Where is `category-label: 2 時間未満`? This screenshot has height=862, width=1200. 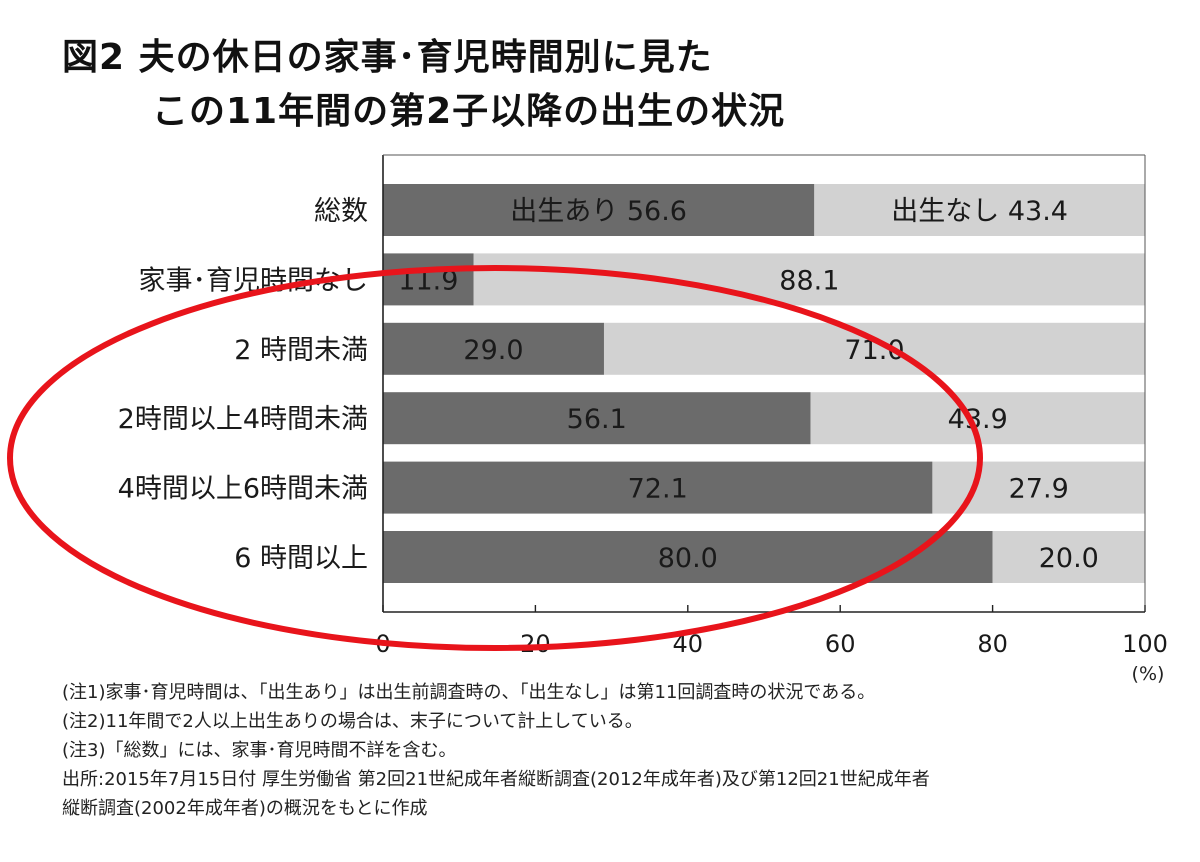 category-label: 2 時間未満 is located at coordinates (301, 350).